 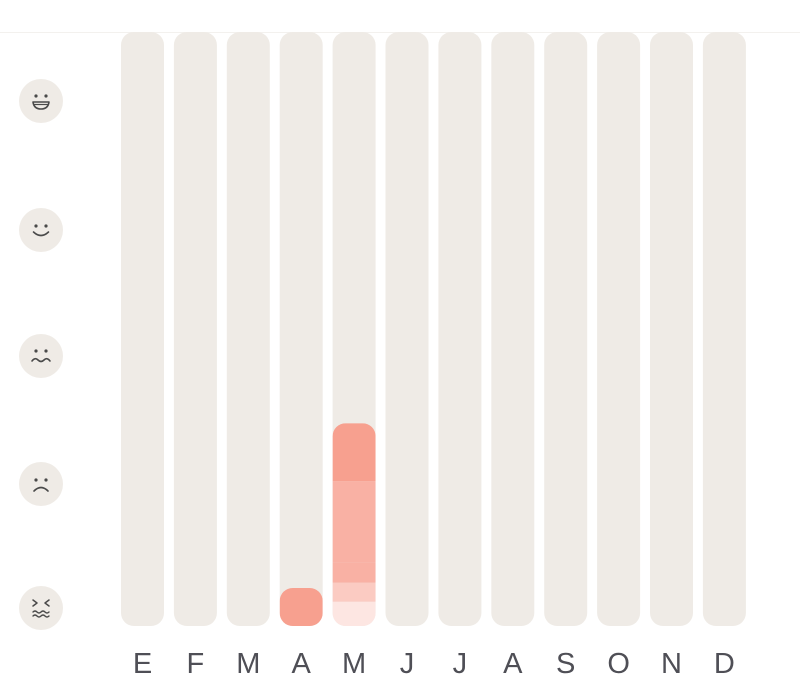 I want to click on month-label: O, so click(x=618, y=664).